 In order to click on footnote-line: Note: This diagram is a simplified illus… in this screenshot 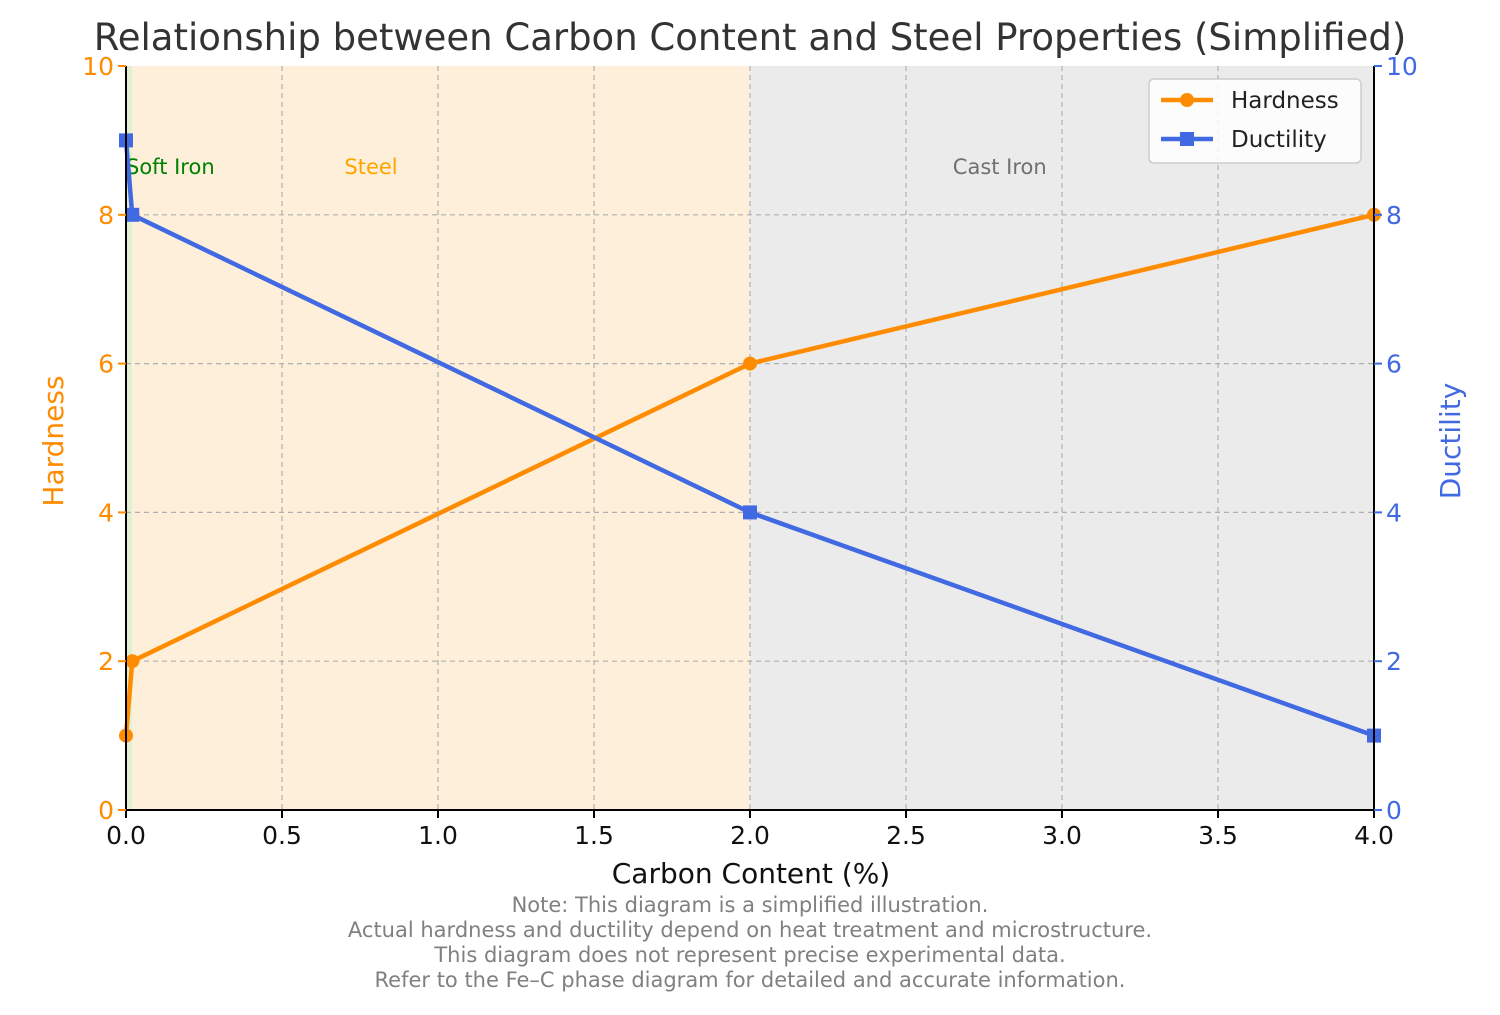, I will do `click(750, 905)`.